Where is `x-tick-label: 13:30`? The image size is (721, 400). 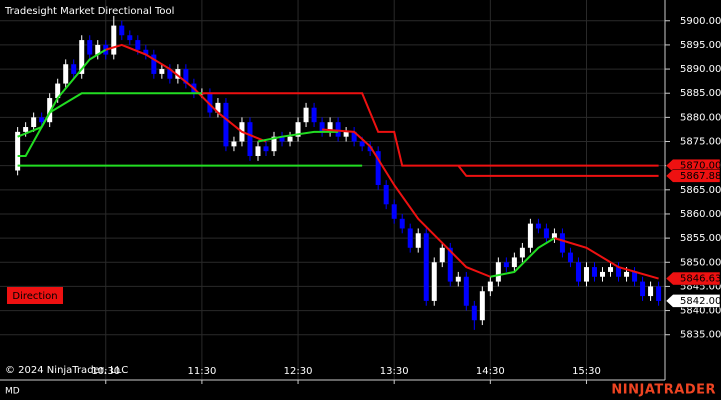
x-tick-label: 13:30 is located at coordinates (394, 371).